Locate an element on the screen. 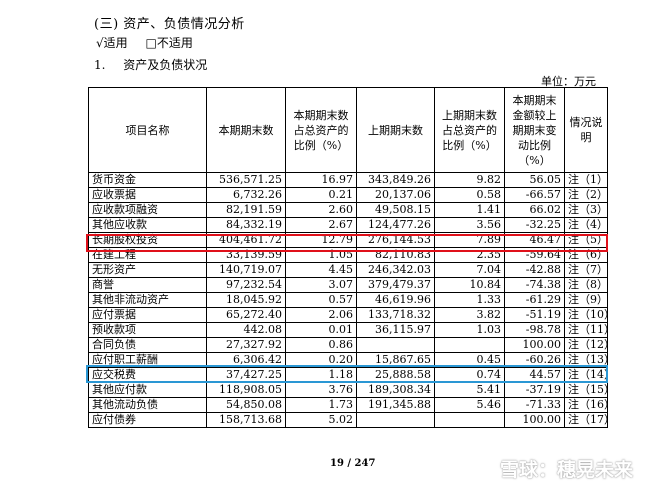 This screenshot has width=671, height=490. cell-current-end: 404,461.72 is located at coordinates (246, 240).